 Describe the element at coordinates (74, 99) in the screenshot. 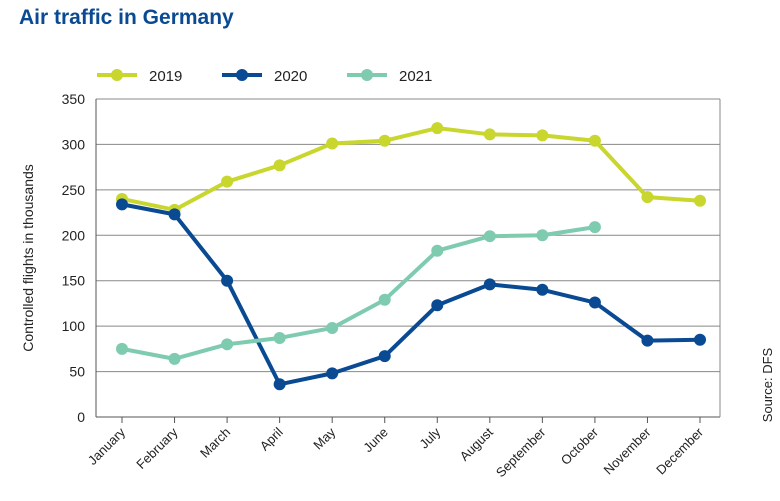

I see `y-tick-label: 350` at that location.